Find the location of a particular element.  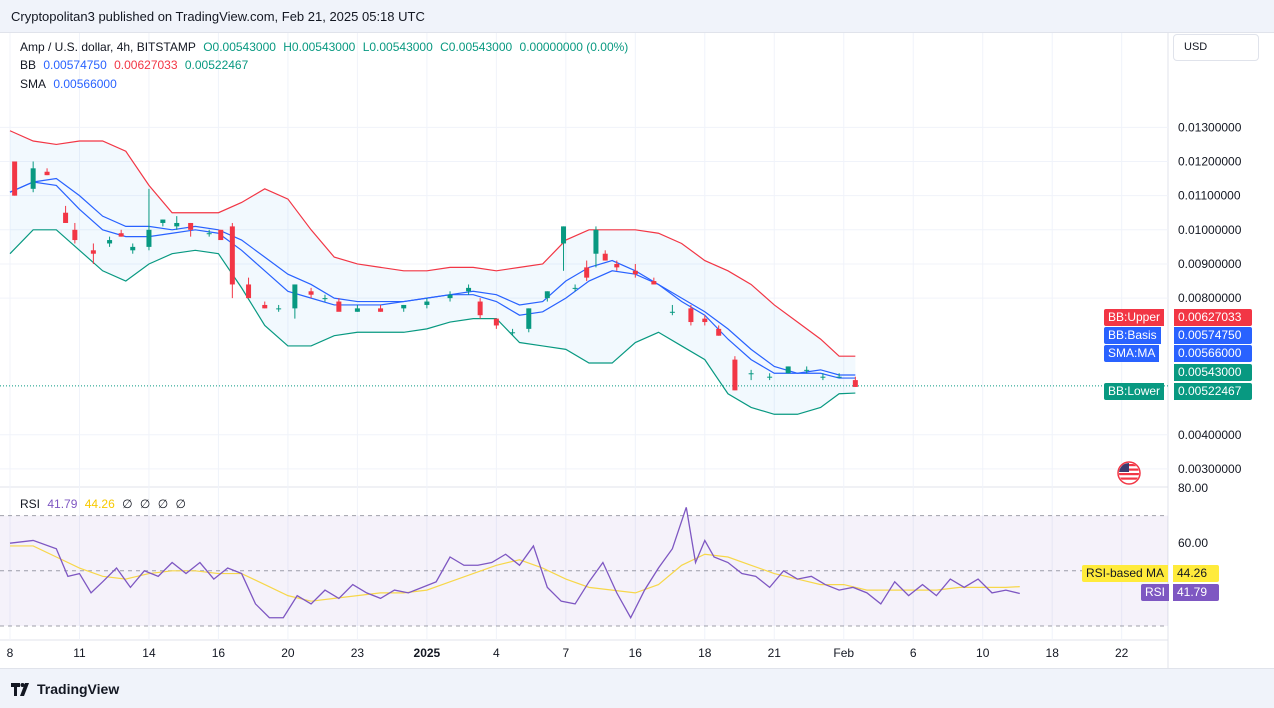

y-tick-label: 0.01100000 is located at coordinates (1209, 196).